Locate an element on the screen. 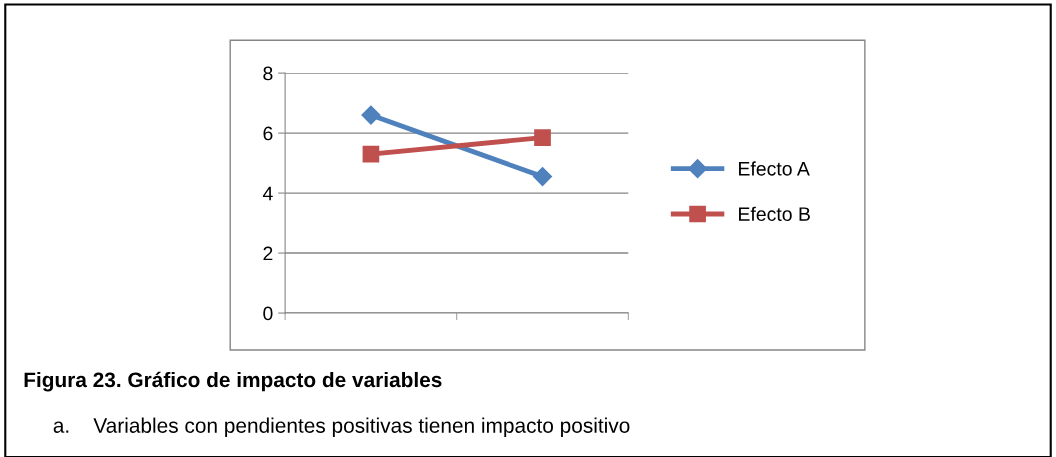  legend-label: Efecto B is located at coordinates (774, 213).